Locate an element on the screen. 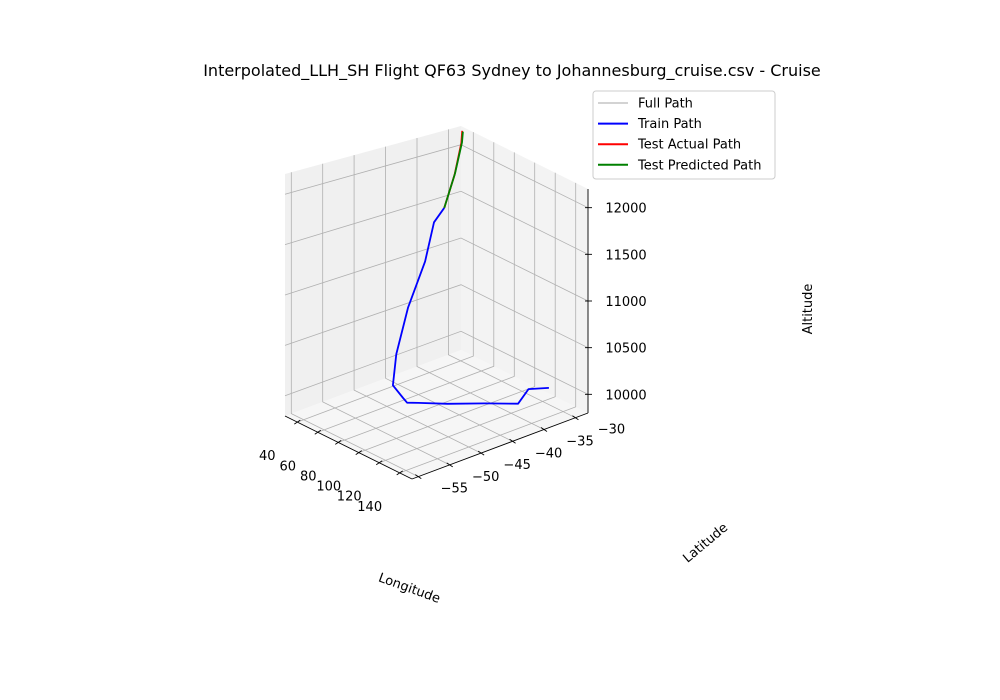 The height and width of the screenshot is (700, 1000). pane-floor is located at coordinates (436, 414).